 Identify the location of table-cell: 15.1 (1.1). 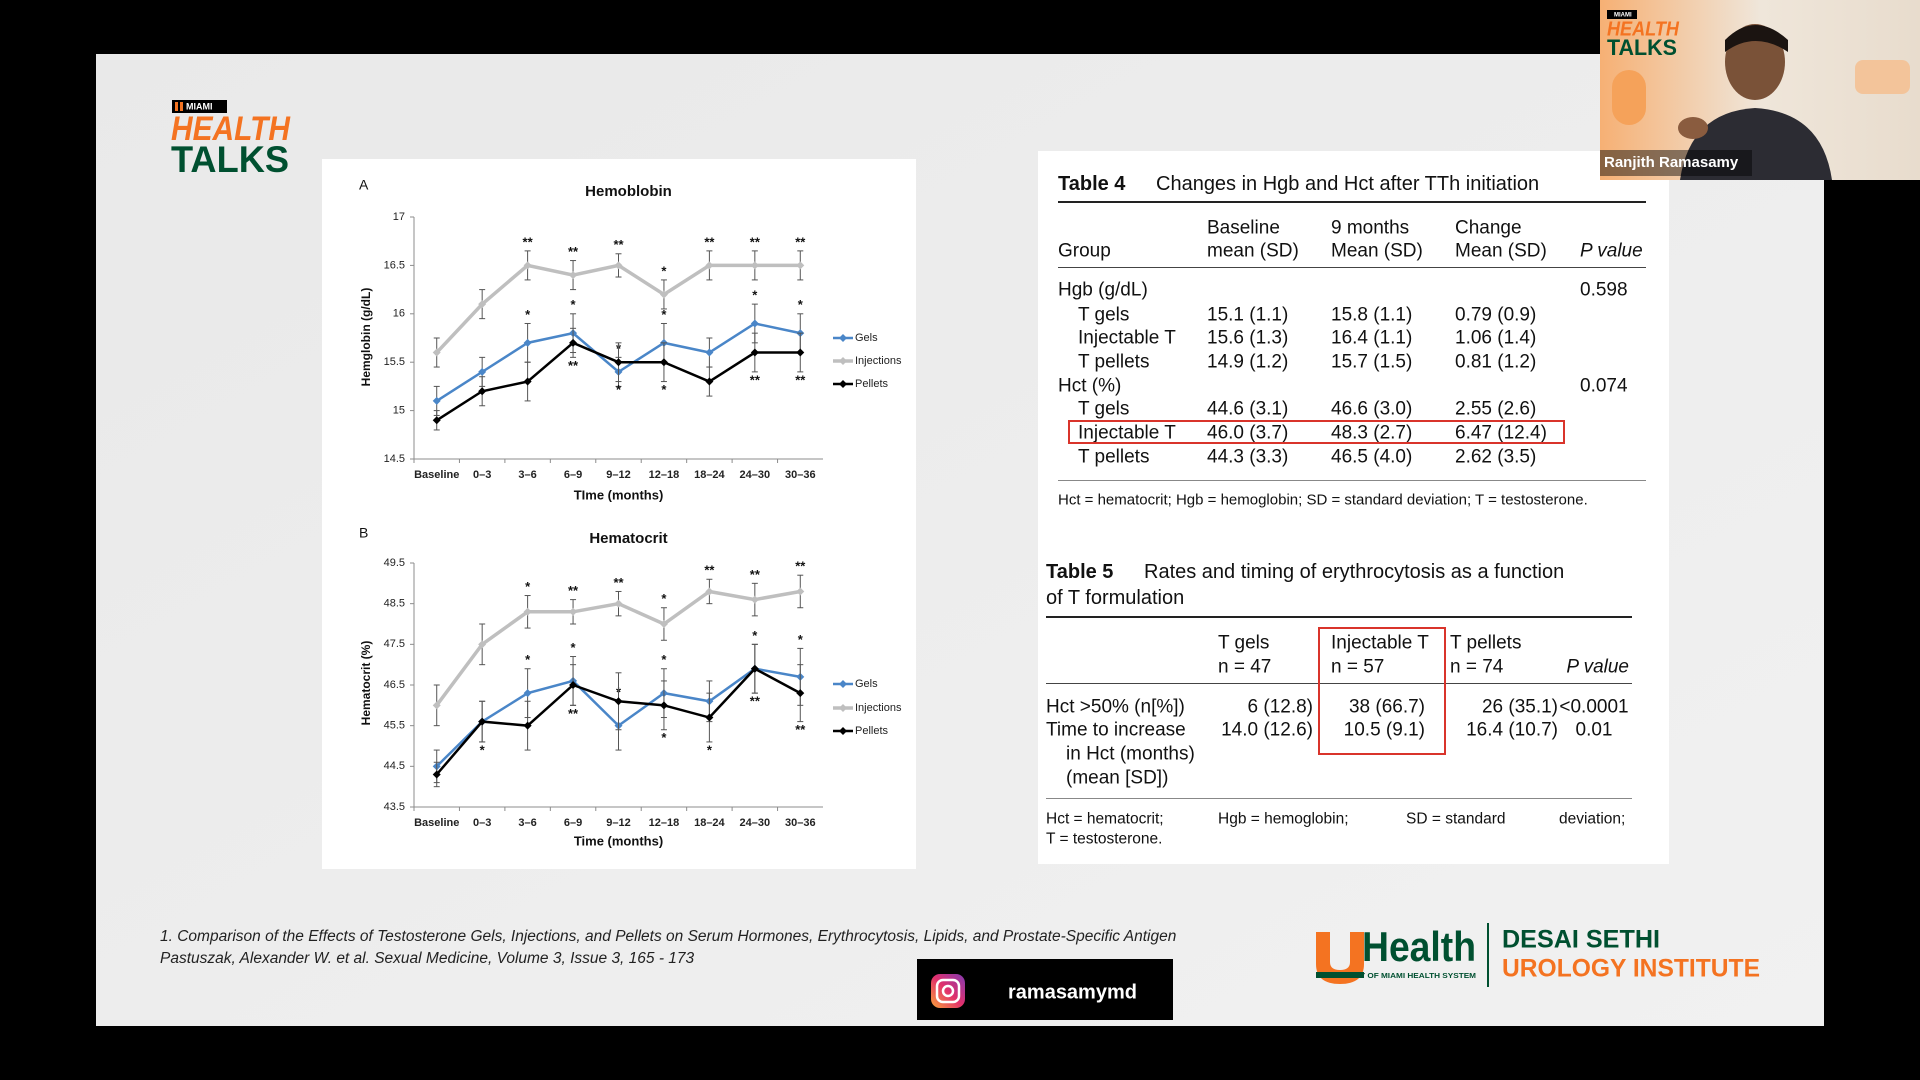
(1248, 315).